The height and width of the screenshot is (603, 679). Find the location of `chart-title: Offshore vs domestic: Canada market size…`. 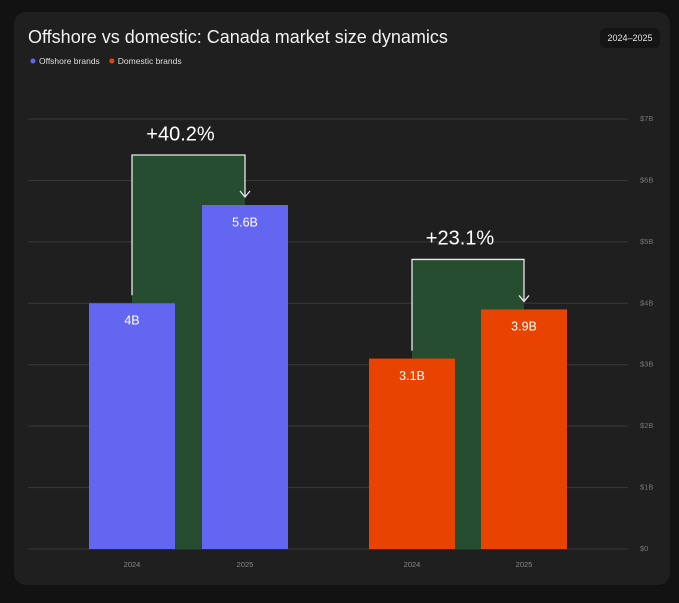

chart-title: Offshore vs domestic: Canada market size… is located at coordinates (238, 37).